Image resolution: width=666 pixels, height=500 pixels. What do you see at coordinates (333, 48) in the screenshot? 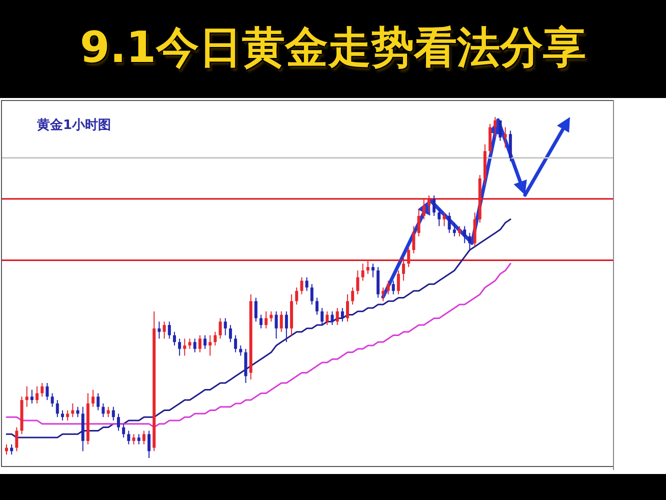
I see `chart-title: 9.1今日黄金走势看法分享` at bounding box center [333, 48].